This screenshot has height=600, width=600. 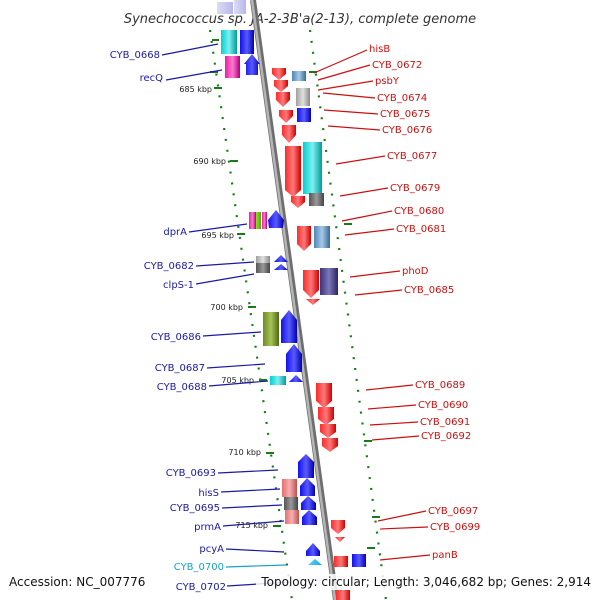 What do you see at coordinates (455, 527) in the screenshot?
I see `gene-label: CYB_0699` at bounding box center [455, 527].